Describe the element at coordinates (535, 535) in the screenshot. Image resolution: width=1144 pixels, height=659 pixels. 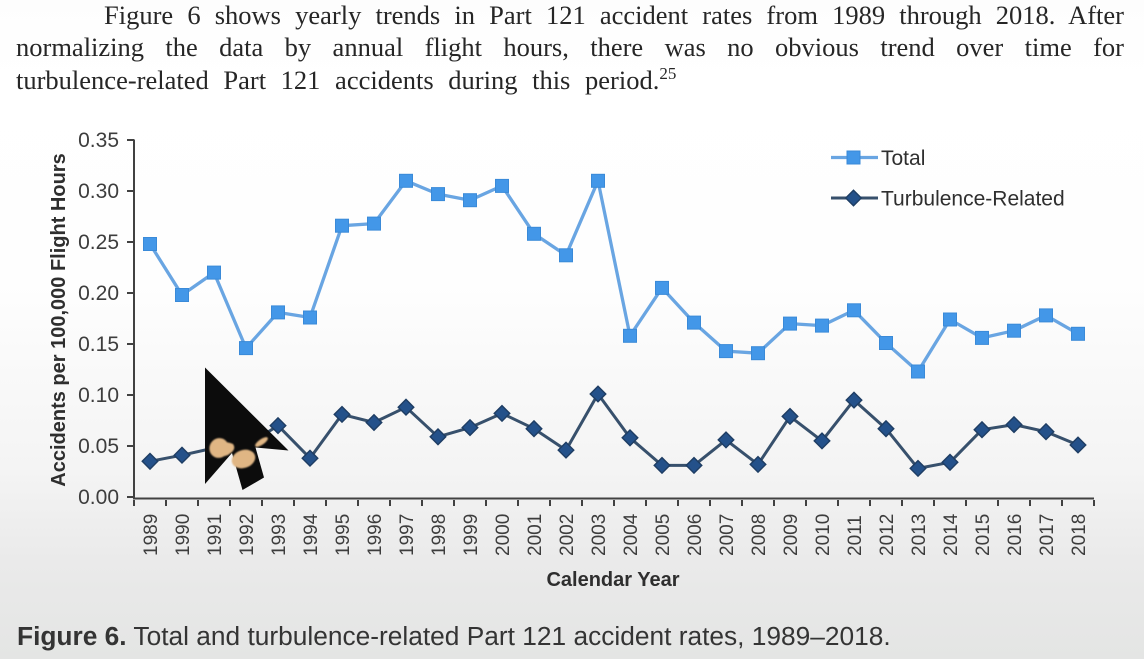
I see `svg-text: 2001` at that location.